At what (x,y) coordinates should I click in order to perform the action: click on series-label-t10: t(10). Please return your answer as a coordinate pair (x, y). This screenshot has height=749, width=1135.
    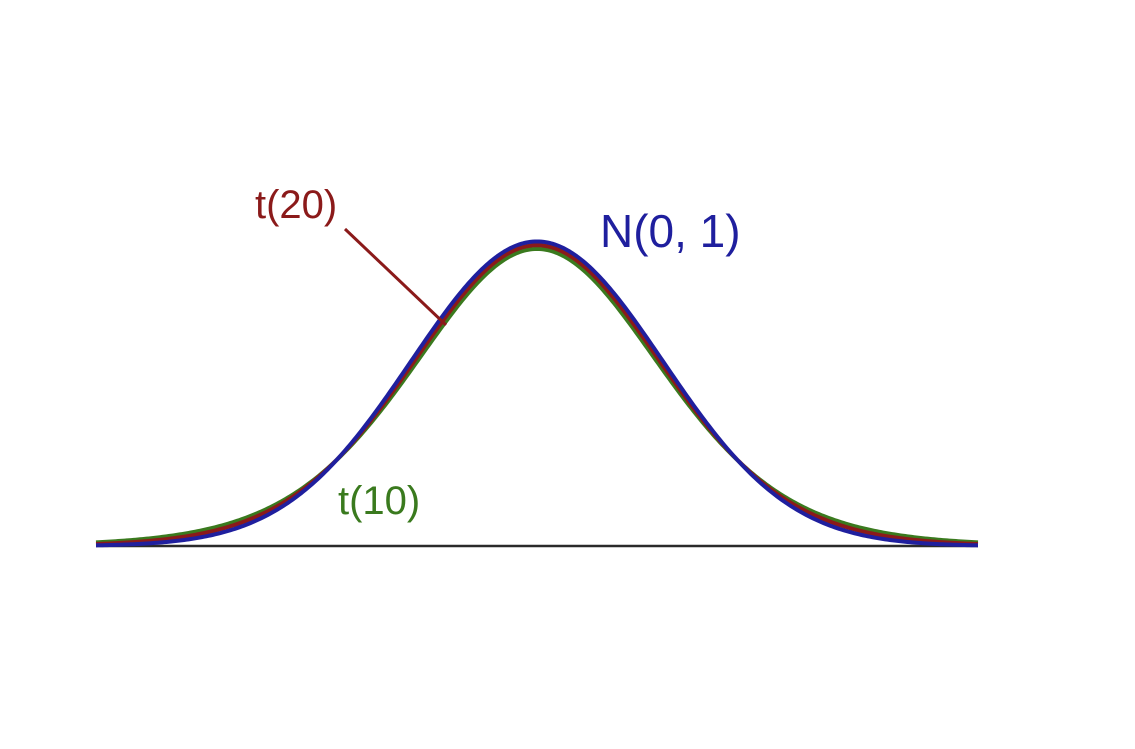
    Looking at the image, I should click on (379, 501).